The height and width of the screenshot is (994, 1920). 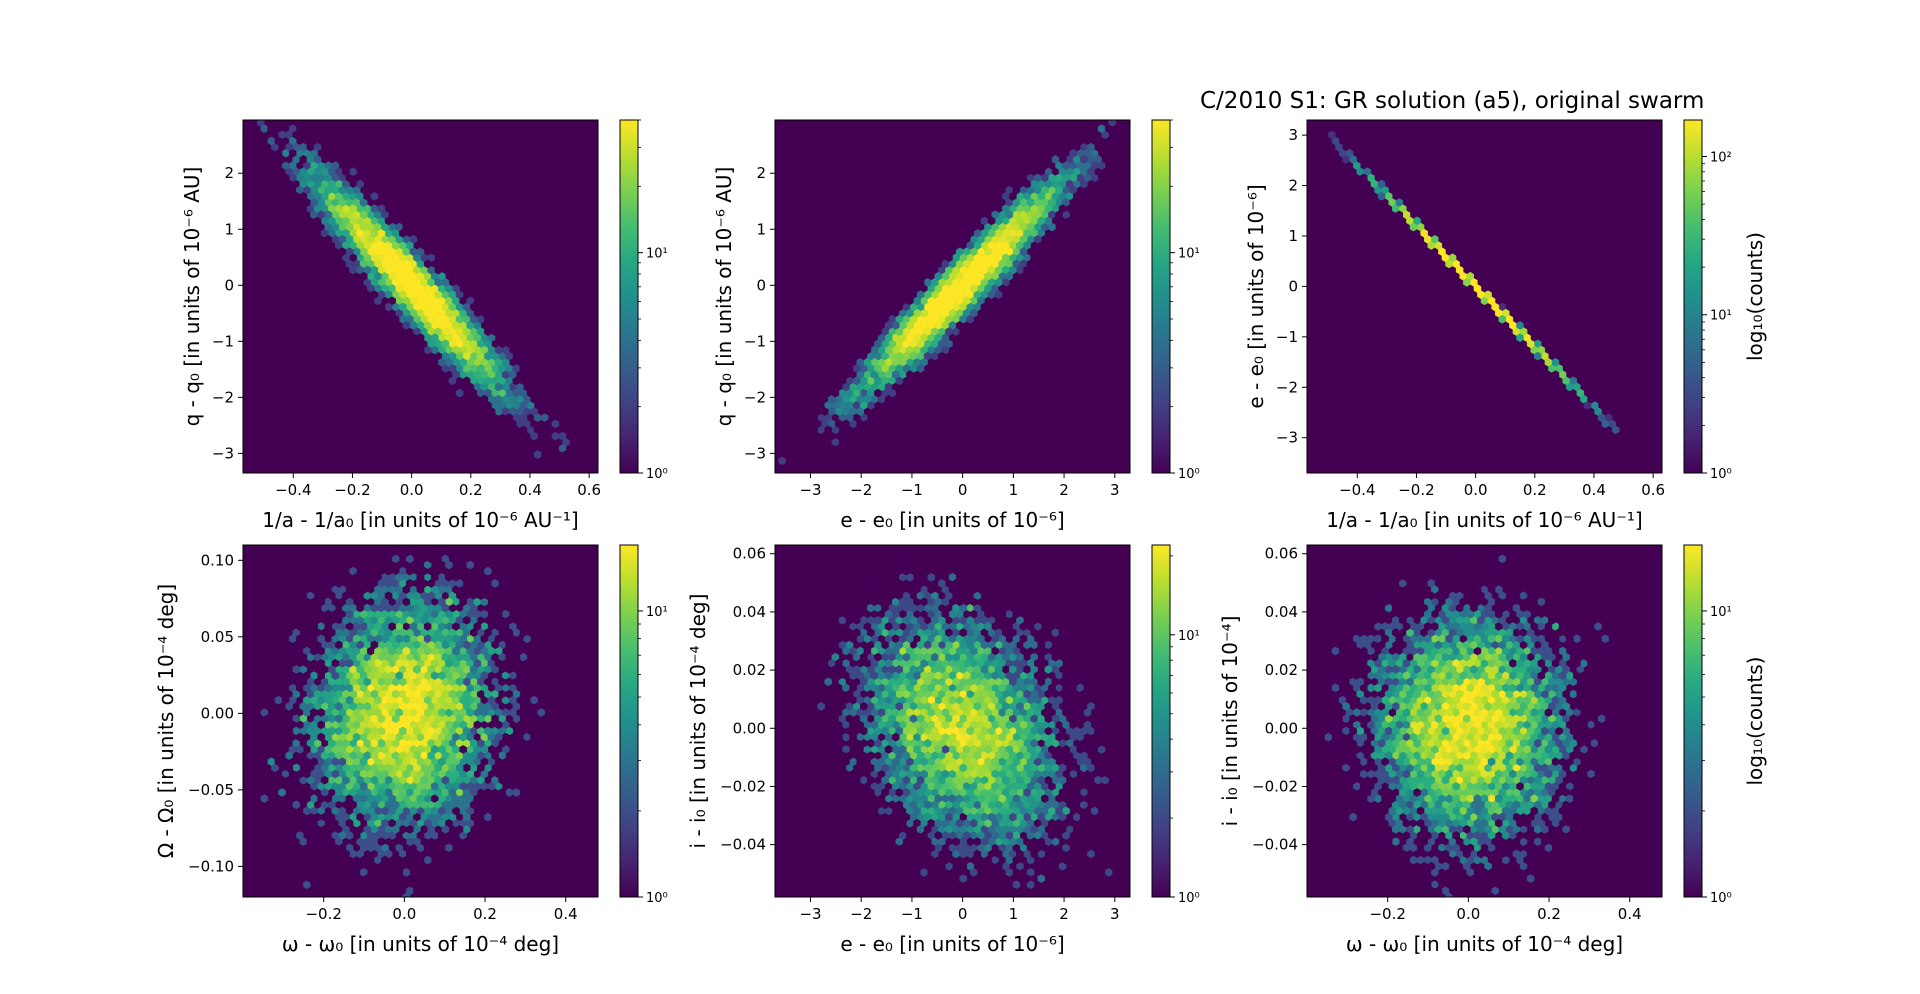 I want to click on y-axis-label: i - i₀ [in units of 10⁻⁴ deg], so click(x=698, y=721).